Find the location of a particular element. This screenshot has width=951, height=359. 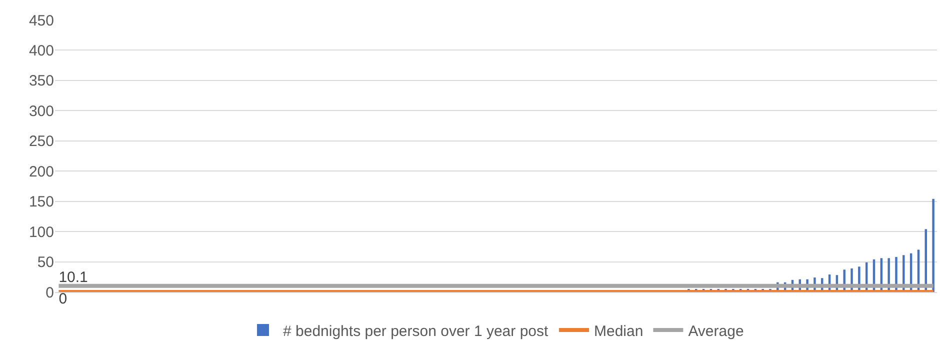

legend-label: # bednights per person over 1 year post is located at coordinates (416, 331).